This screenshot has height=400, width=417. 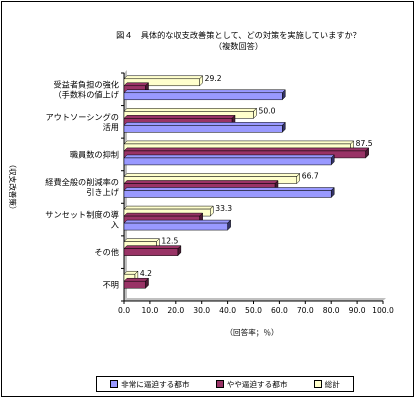 I want to click on legend-label-total: 総計, so click(x=332, y=384).